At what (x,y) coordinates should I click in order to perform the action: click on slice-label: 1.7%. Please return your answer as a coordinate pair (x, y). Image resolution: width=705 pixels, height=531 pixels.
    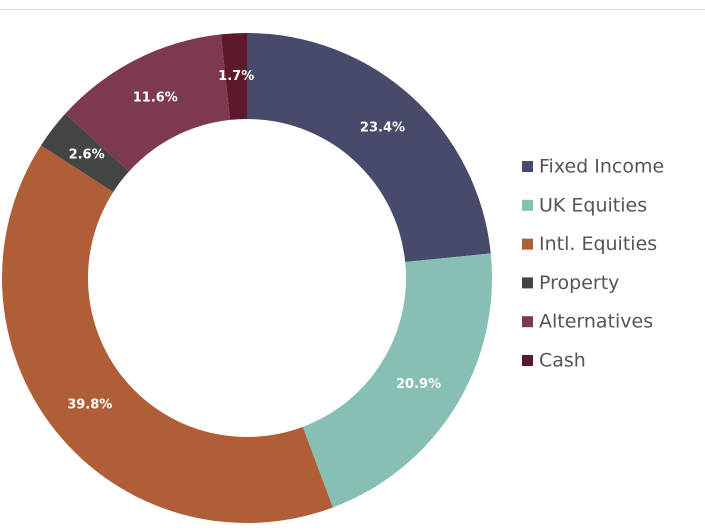
    Looking at the image, I should click on (236, 76).